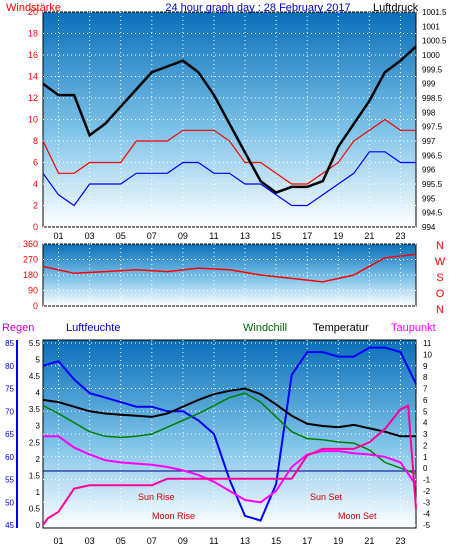 This screenshot has height=555, width=470. I want to click on temperature-tick-label: 1, so click(425, 457).